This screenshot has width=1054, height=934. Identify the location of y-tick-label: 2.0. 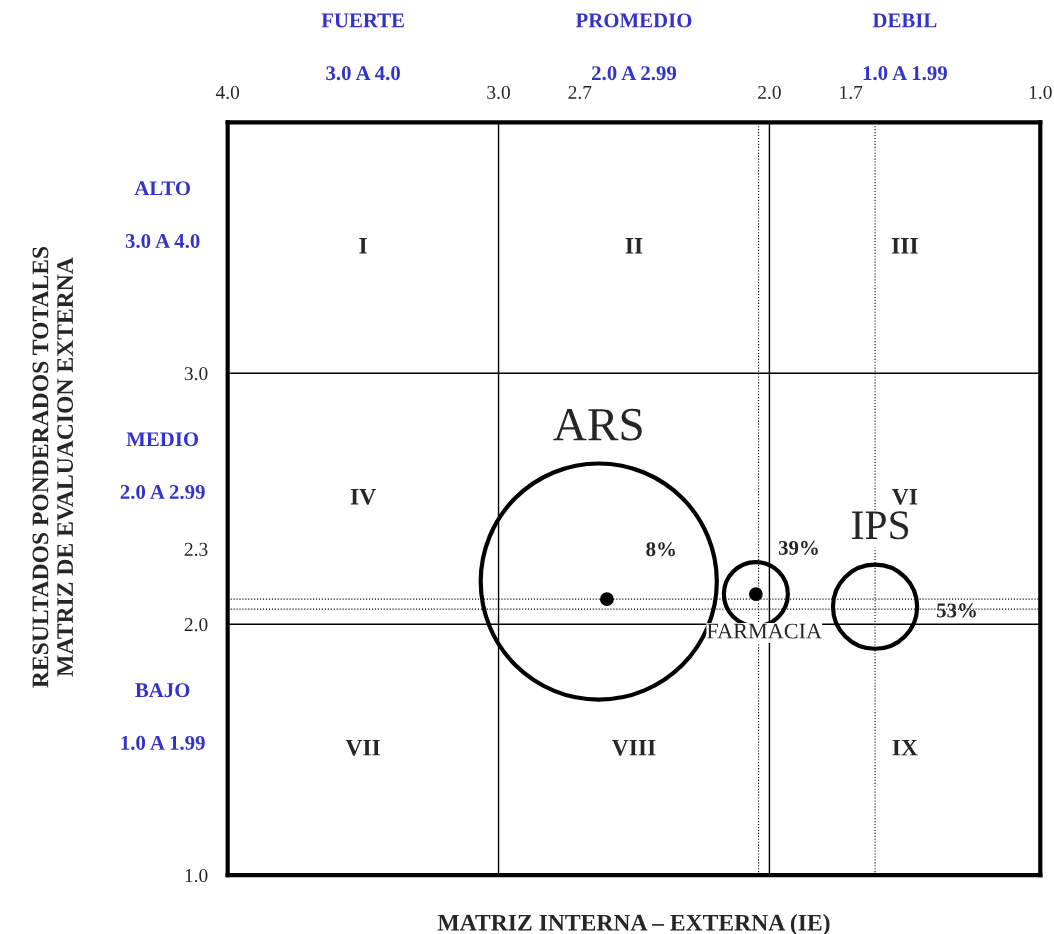
(196, 625).